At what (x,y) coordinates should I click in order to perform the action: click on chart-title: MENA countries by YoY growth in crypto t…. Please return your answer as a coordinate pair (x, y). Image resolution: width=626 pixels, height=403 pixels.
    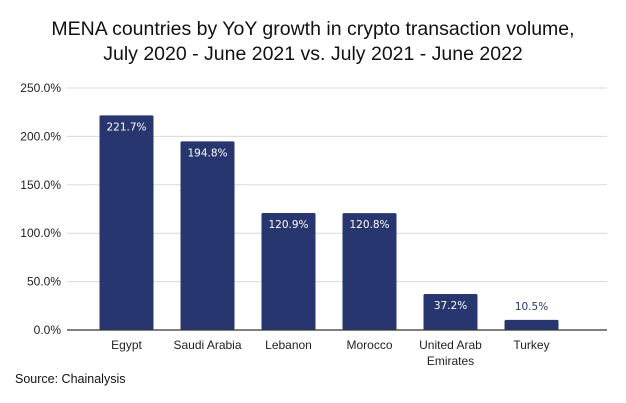
    Looking at the image, I should click on (313, 42).